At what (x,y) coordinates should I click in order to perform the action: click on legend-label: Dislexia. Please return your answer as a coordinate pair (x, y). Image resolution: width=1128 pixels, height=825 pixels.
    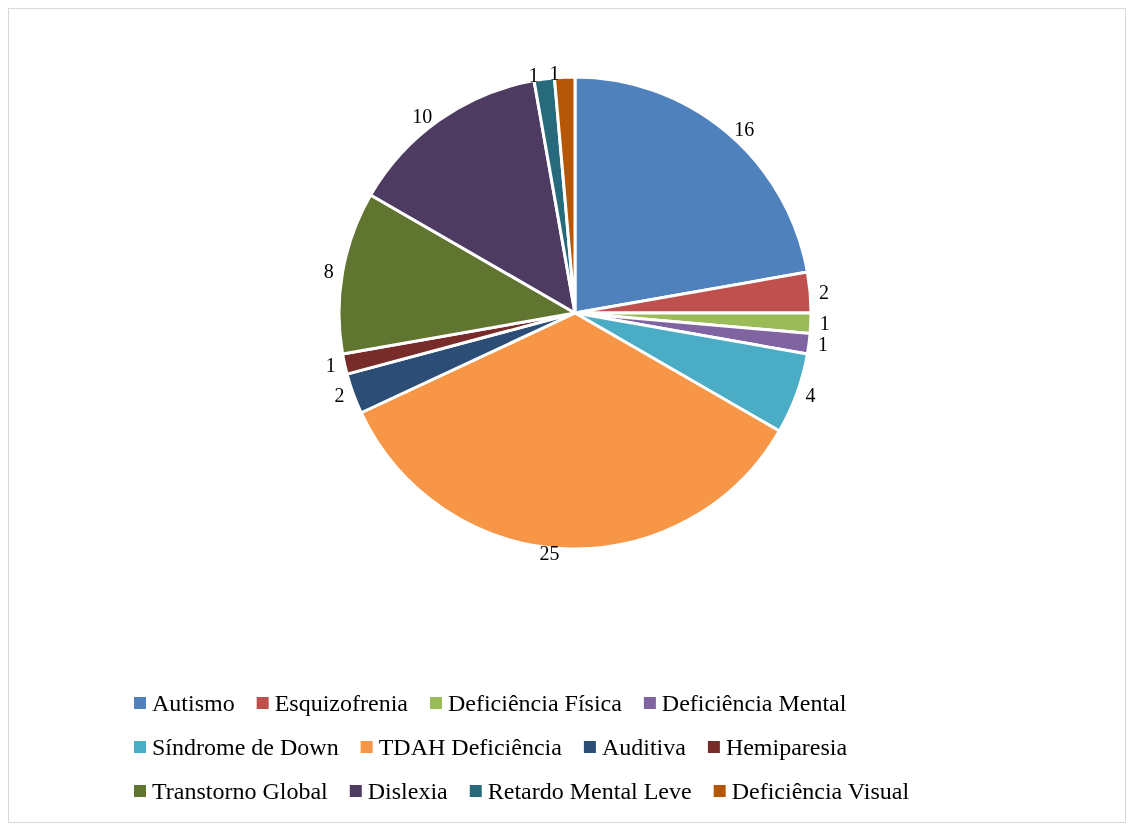
    Looking at the image, I should click on (408, 791).